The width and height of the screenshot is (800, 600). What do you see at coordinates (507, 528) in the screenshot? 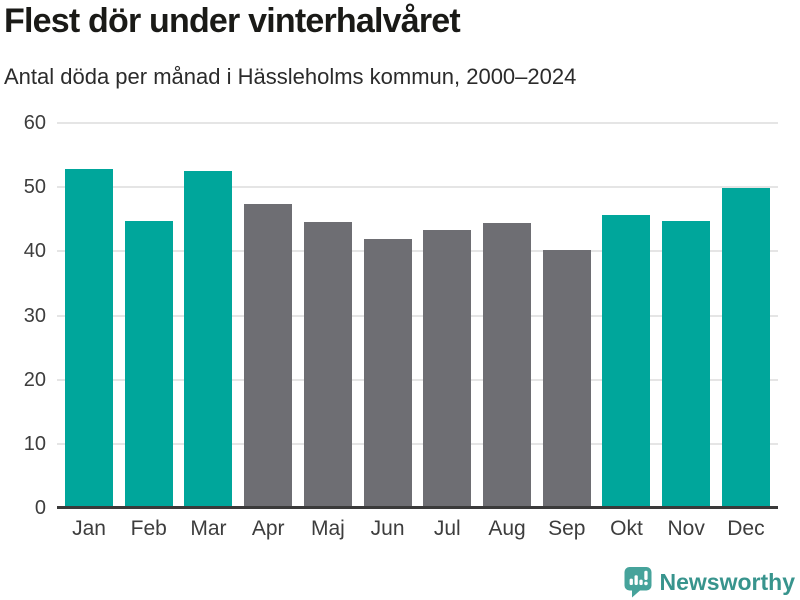
I see `x-tick-label-aug: Aug` at bounding box center [507, 528].